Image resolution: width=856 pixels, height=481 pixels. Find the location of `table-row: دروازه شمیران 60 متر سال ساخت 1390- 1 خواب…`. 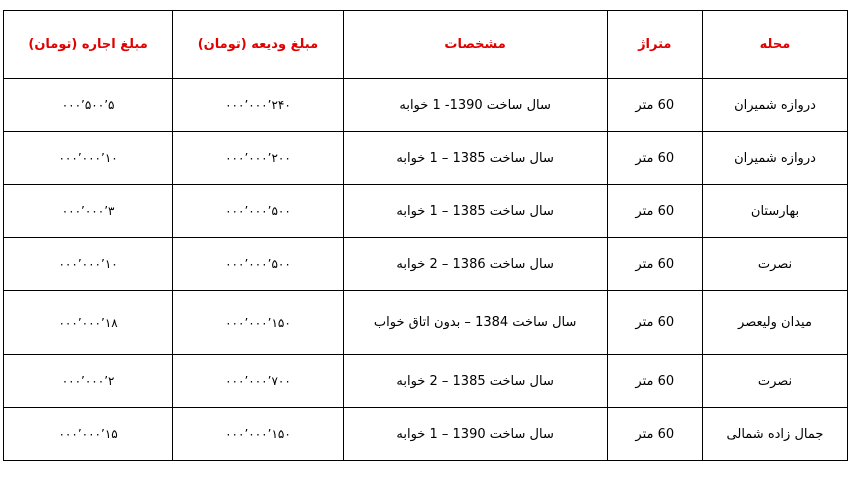

table-row: دروازه شمیران 60 متر سال ساخت 1390- 1 خواب… is located at coordinates (425, 105).